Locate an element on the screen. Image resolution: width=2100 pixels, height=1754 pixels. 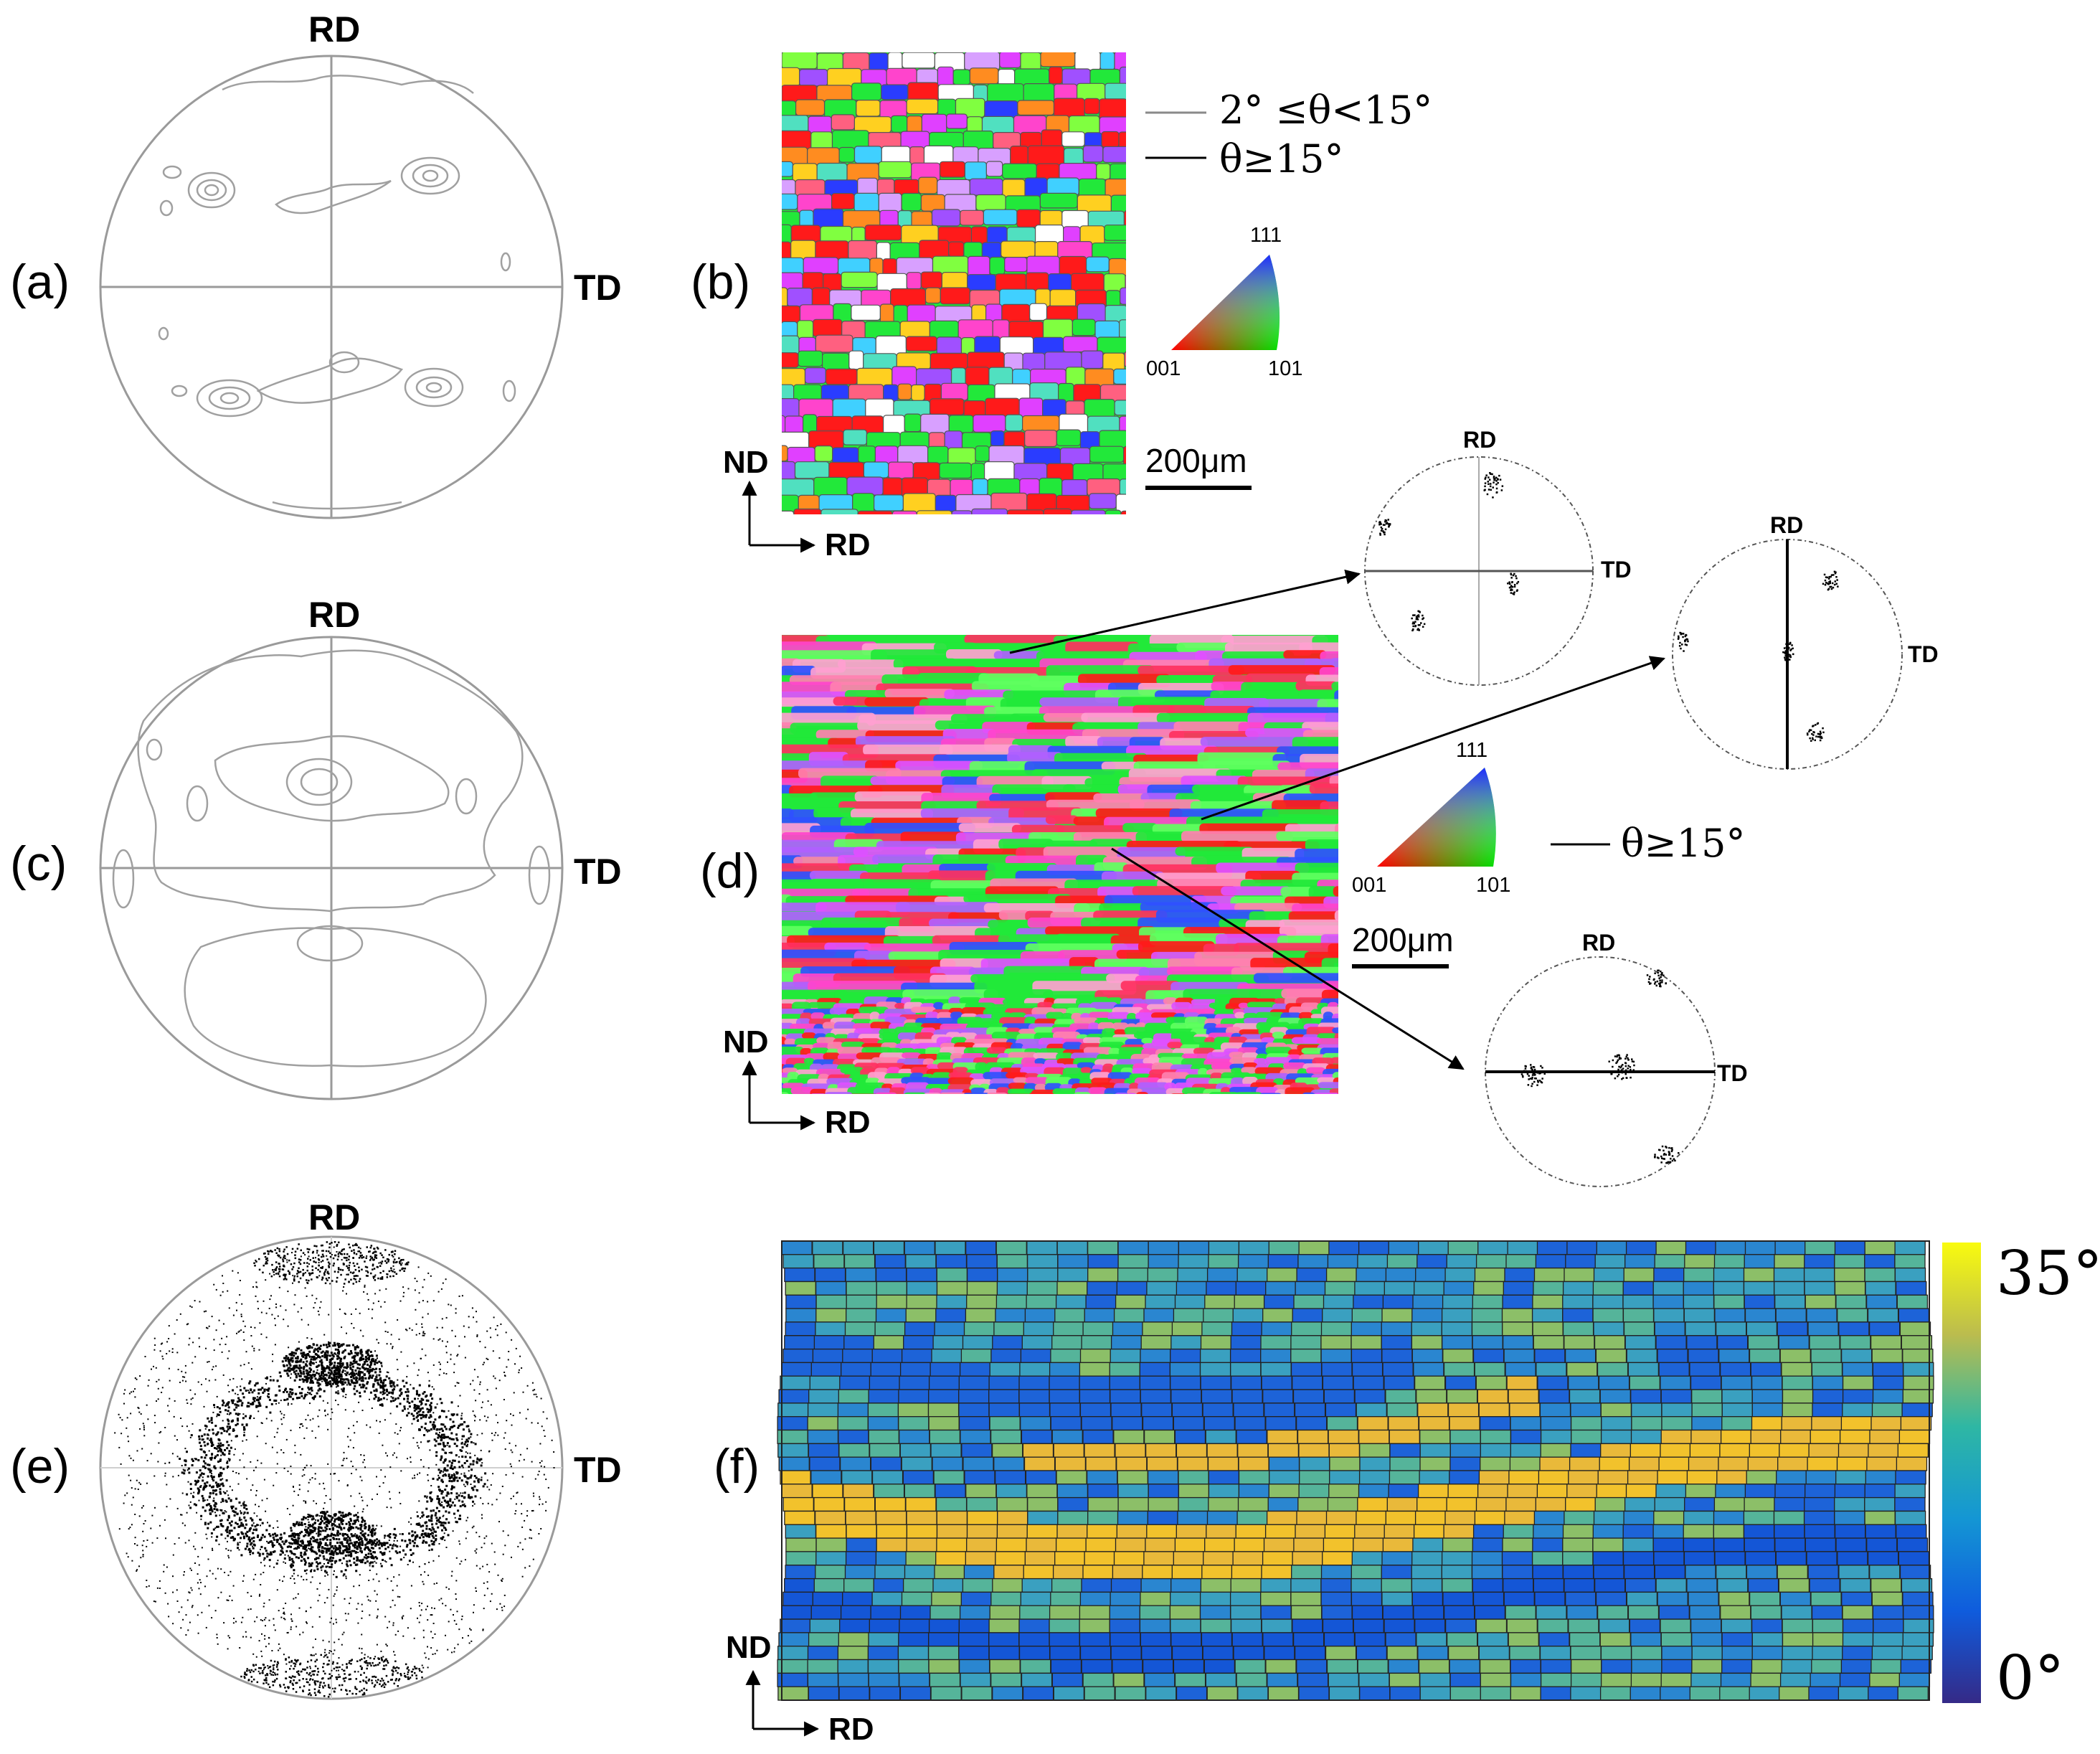
scale-bar-label-b: 200μm is located at coordinates (1196, 461).